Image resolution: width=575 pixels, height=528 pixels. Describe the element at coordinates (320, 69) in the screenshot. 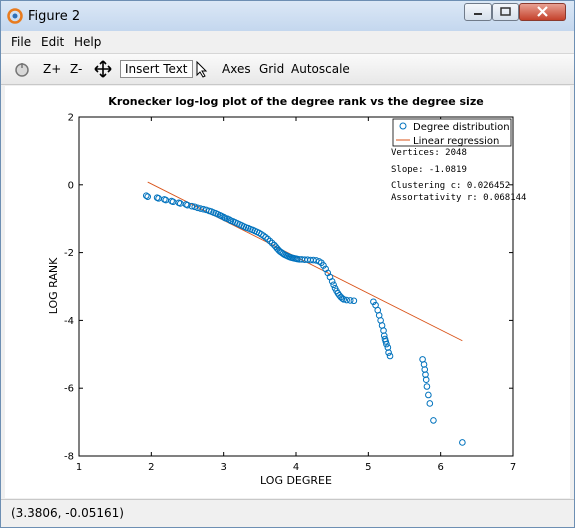

I see `autoscale-button: Autoscale` at that location.